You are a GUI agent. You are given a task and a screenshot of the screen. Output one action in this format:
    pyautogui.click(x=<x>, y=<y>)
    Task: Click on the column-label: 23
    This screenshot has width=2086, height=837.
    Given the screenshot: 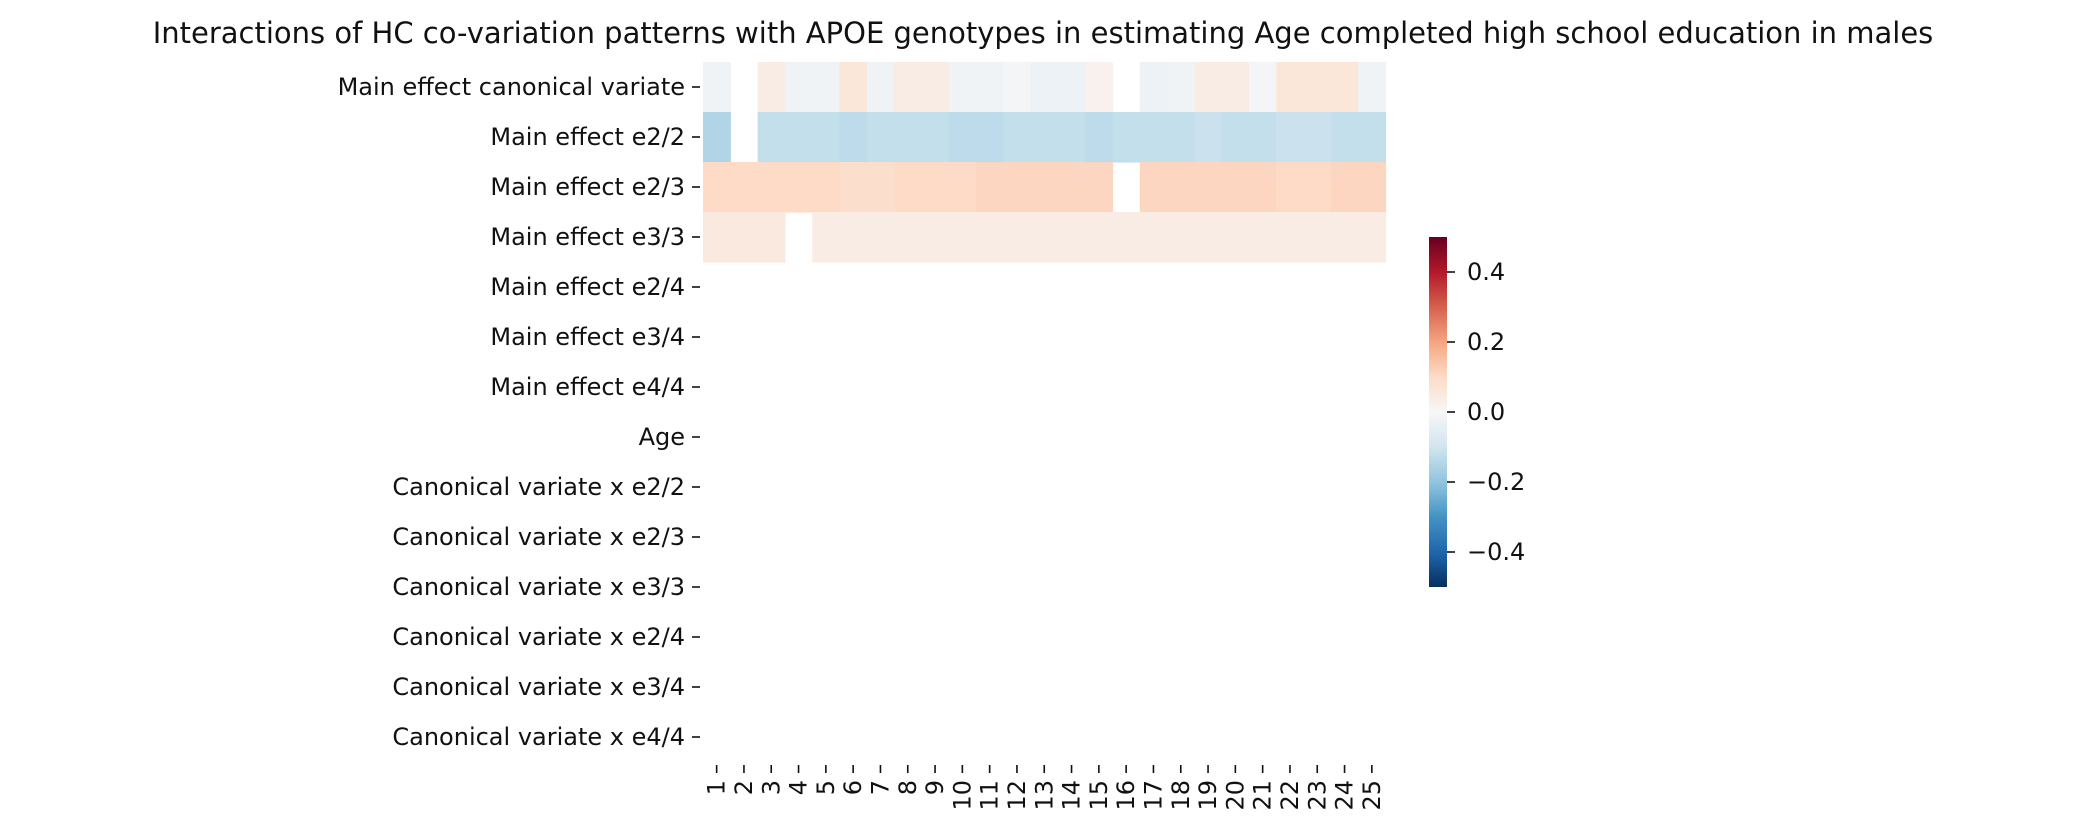 What is the action you would take?
    pyautogui.click(x=1317, y=795)
    